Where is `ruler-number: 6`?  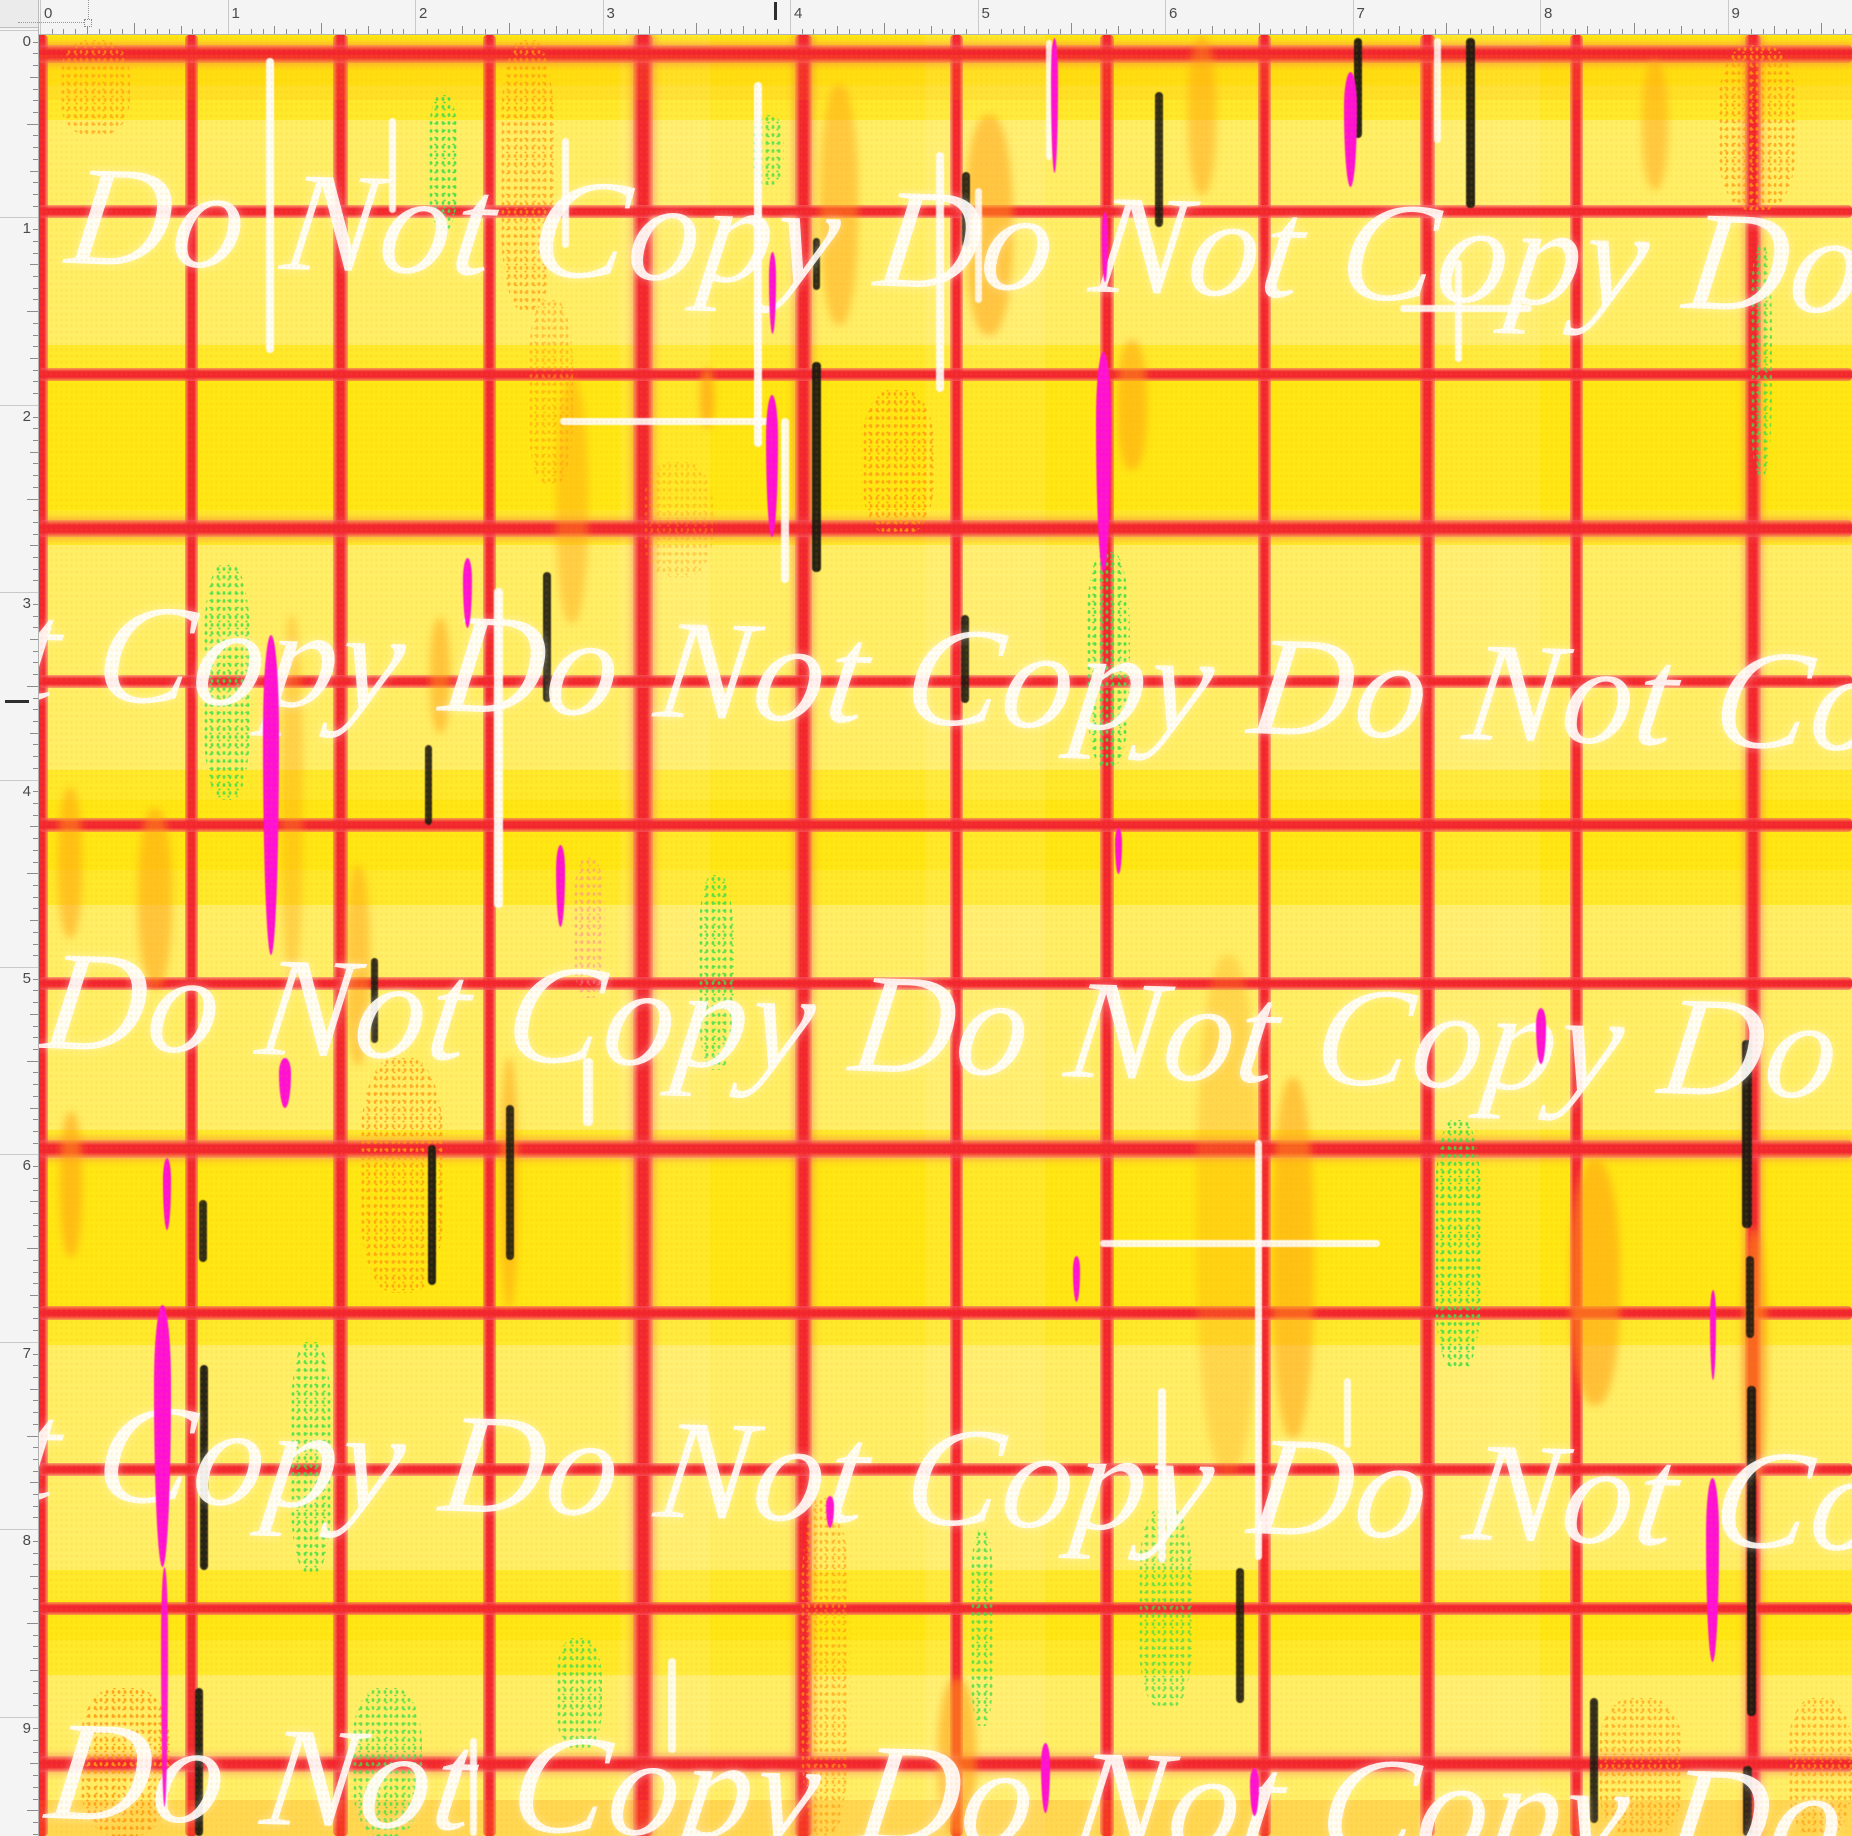
ruler-number: 6 is located at coordinates (26, 1166).